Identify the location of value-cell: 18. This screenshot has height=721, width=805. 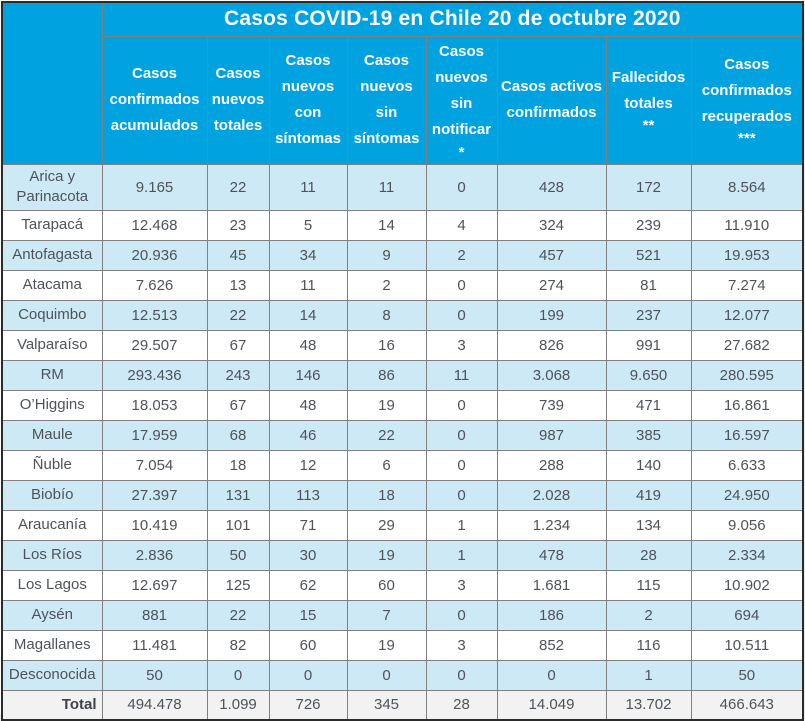
(386, 495).